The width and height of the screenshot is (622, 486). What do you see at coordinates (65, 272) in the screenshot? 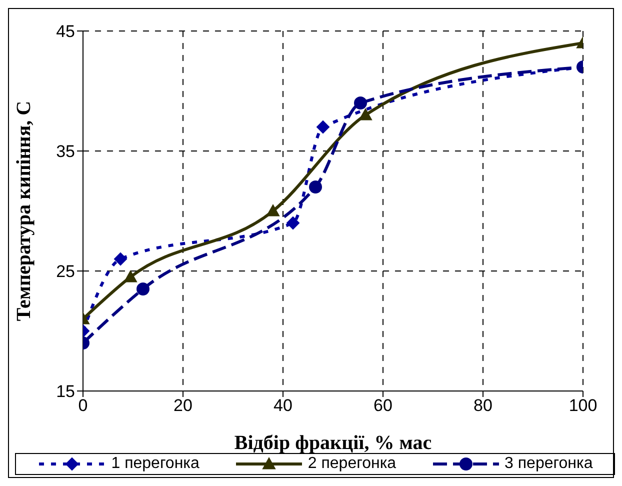
I see `y-tick-label: 25` at bounding box center [65, 272].